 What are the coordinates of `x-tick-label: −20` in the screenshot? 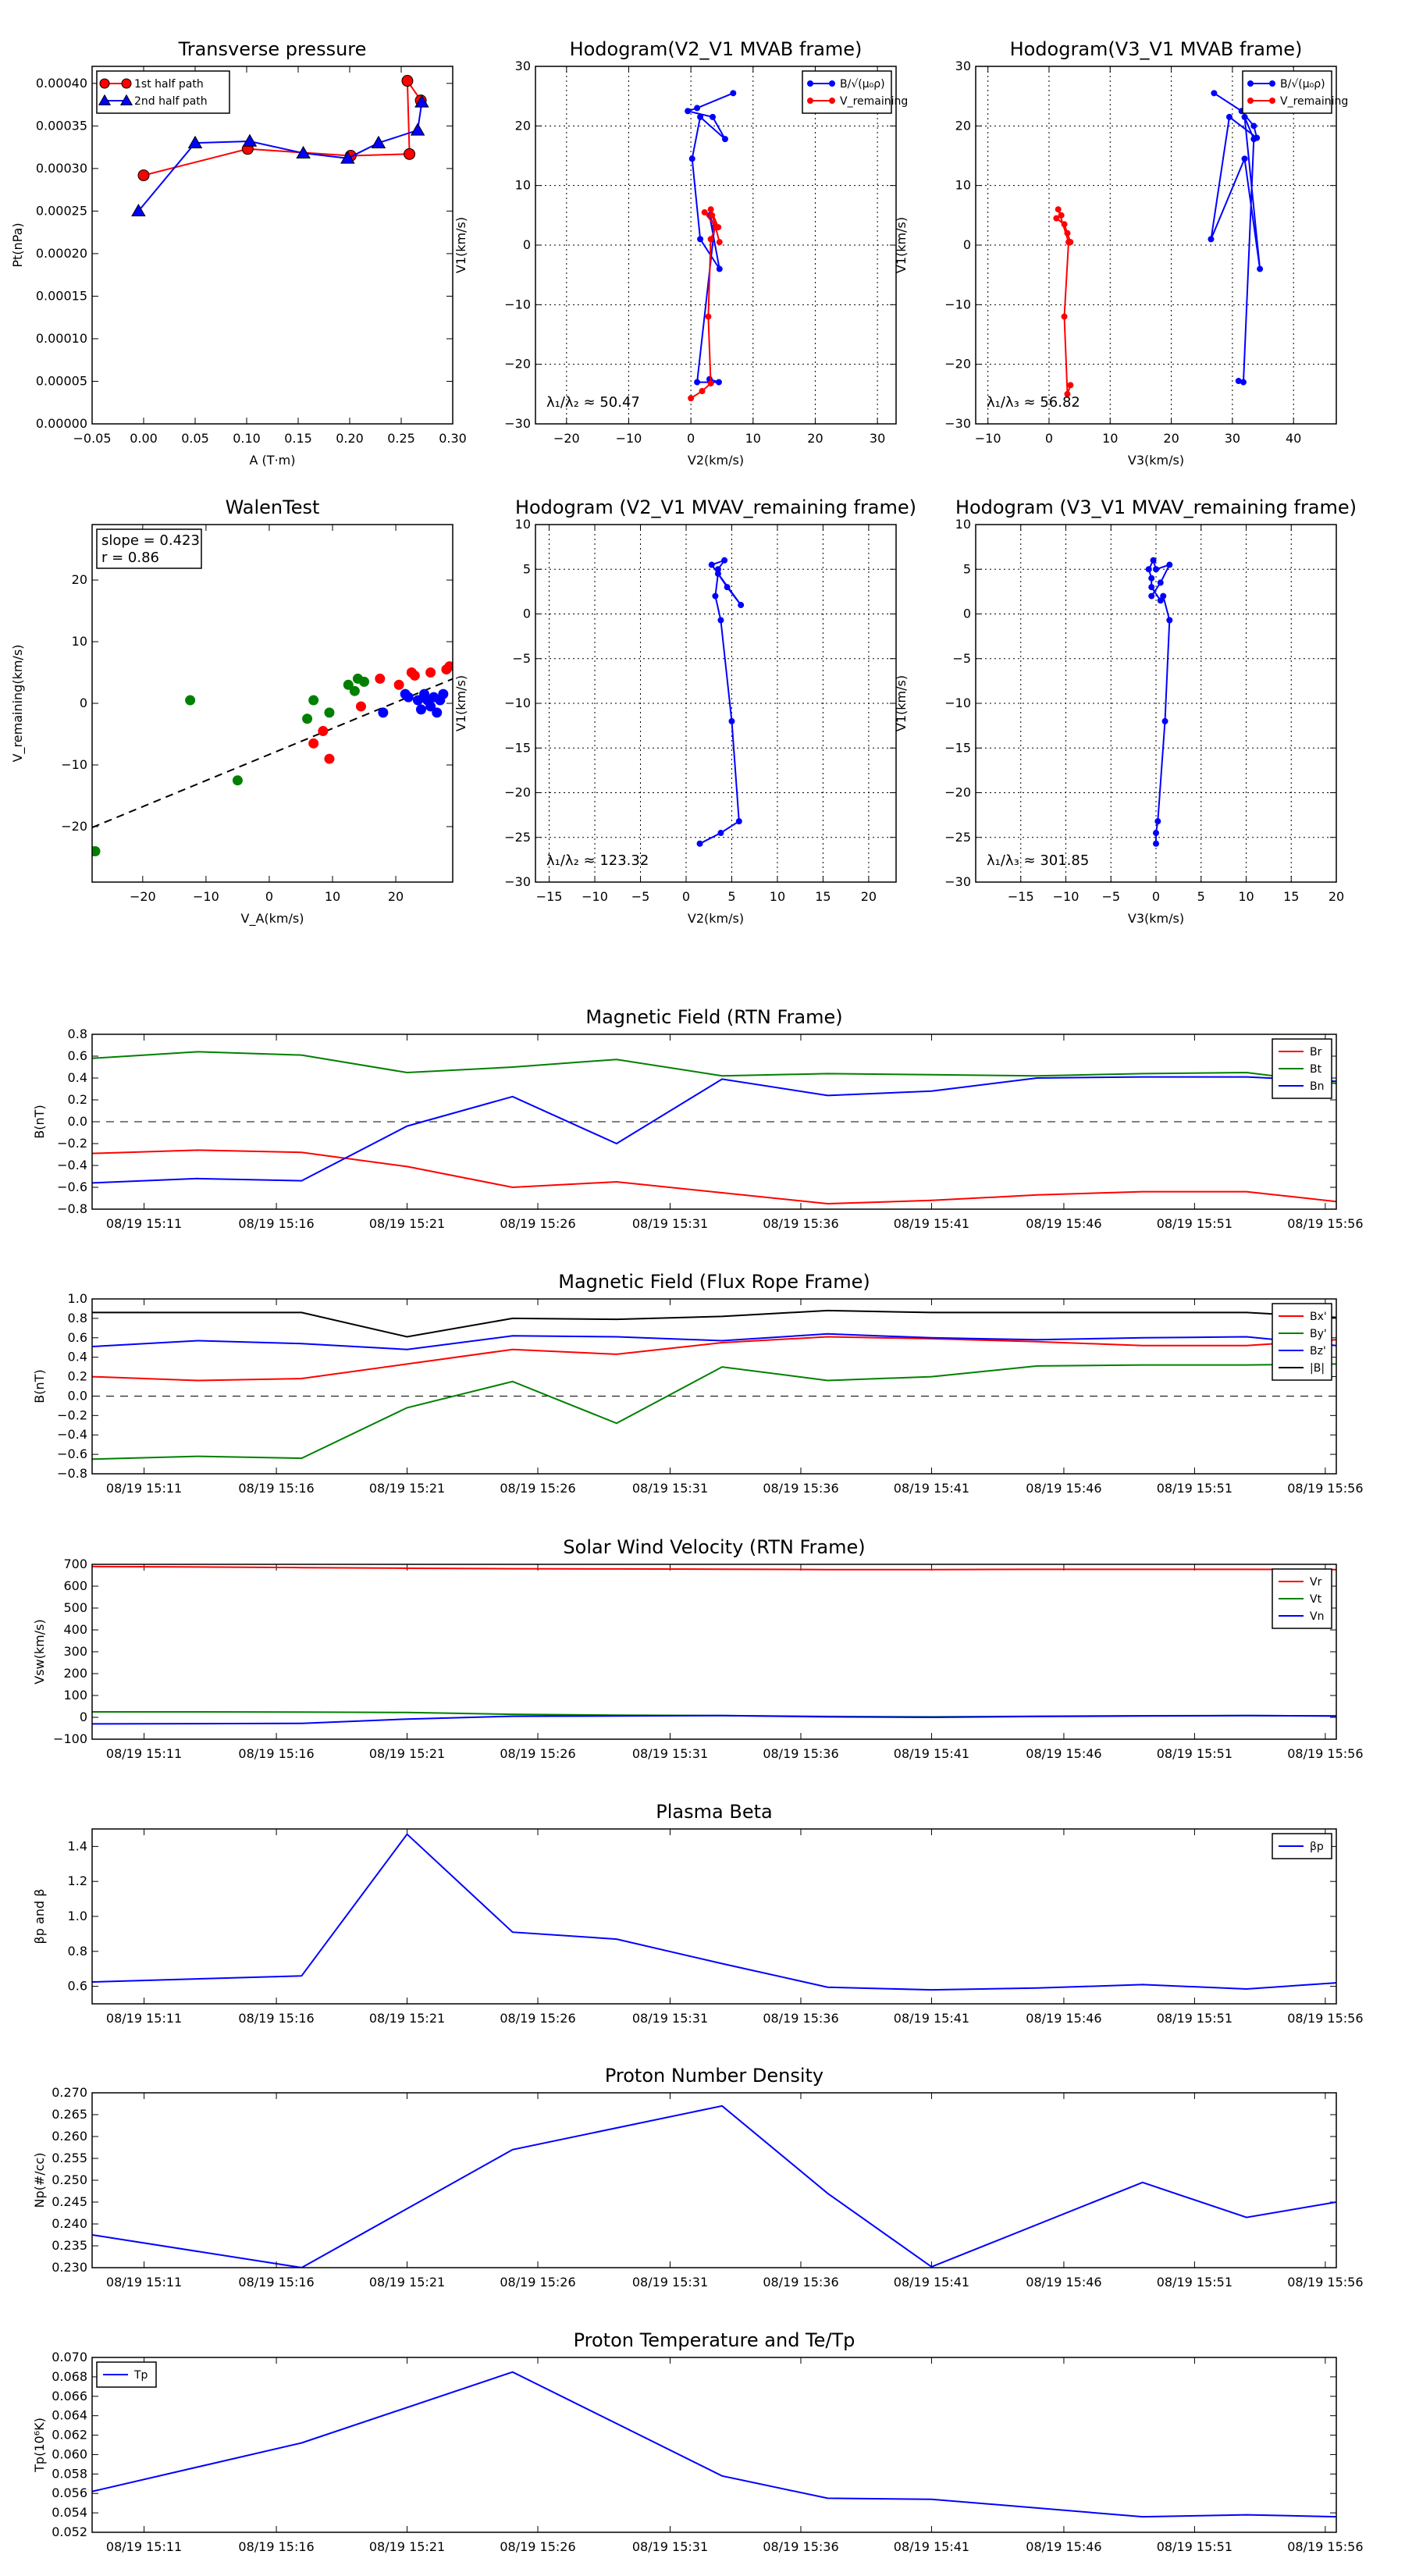 It's located at (567, 439).